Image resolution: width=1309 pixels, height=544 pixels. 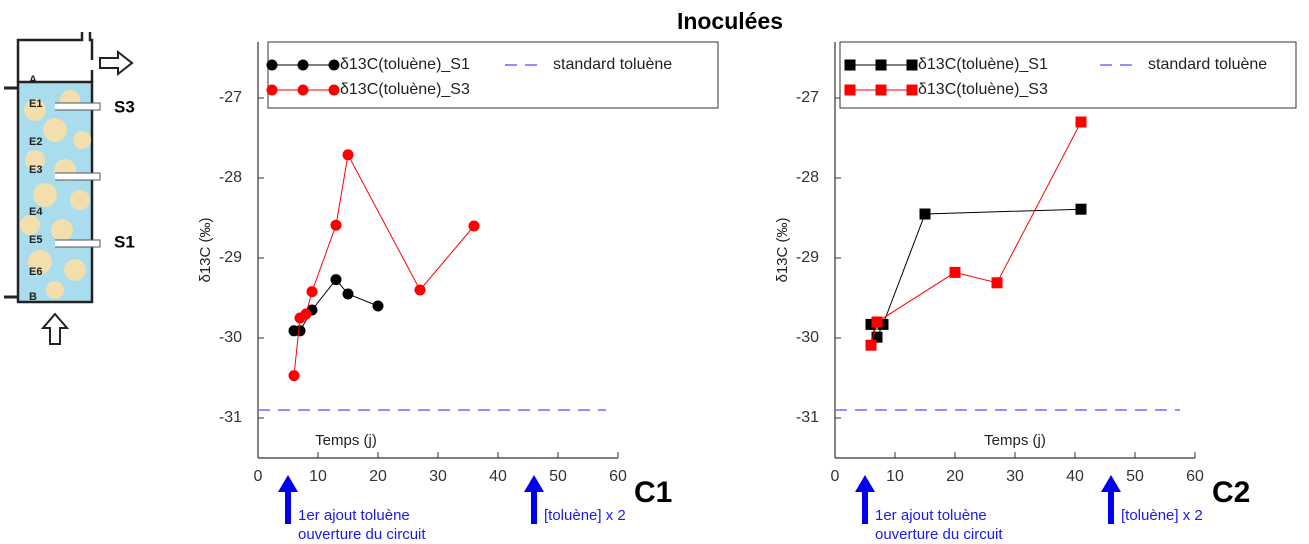 I want to click on reactor-diagram, so click(x=69, y=188).